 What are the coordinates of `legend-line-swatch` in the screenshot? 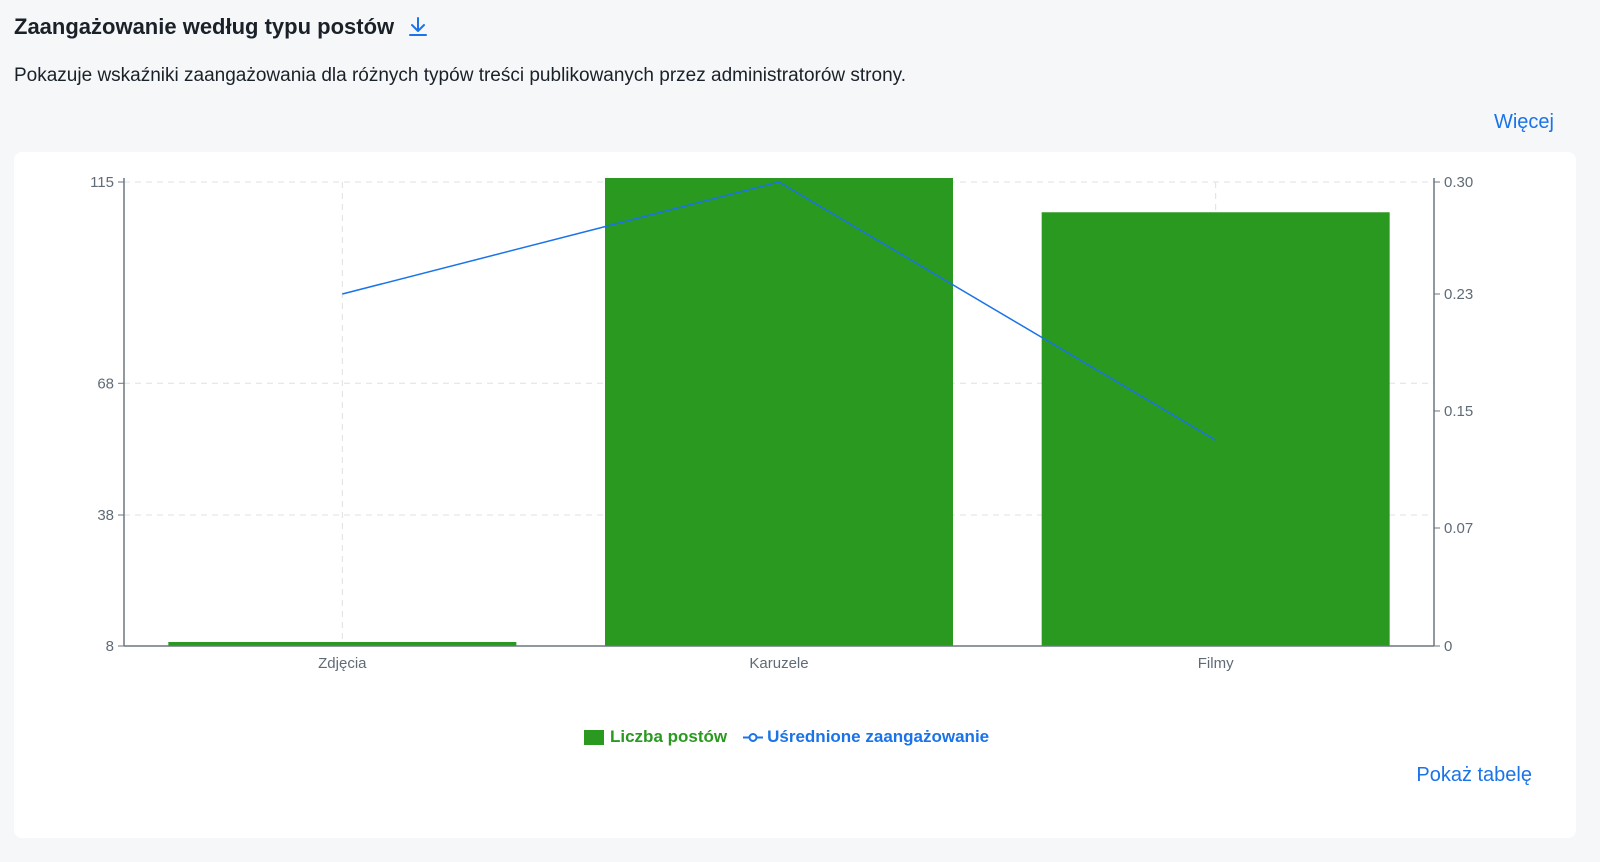 It's located at (753, 737).